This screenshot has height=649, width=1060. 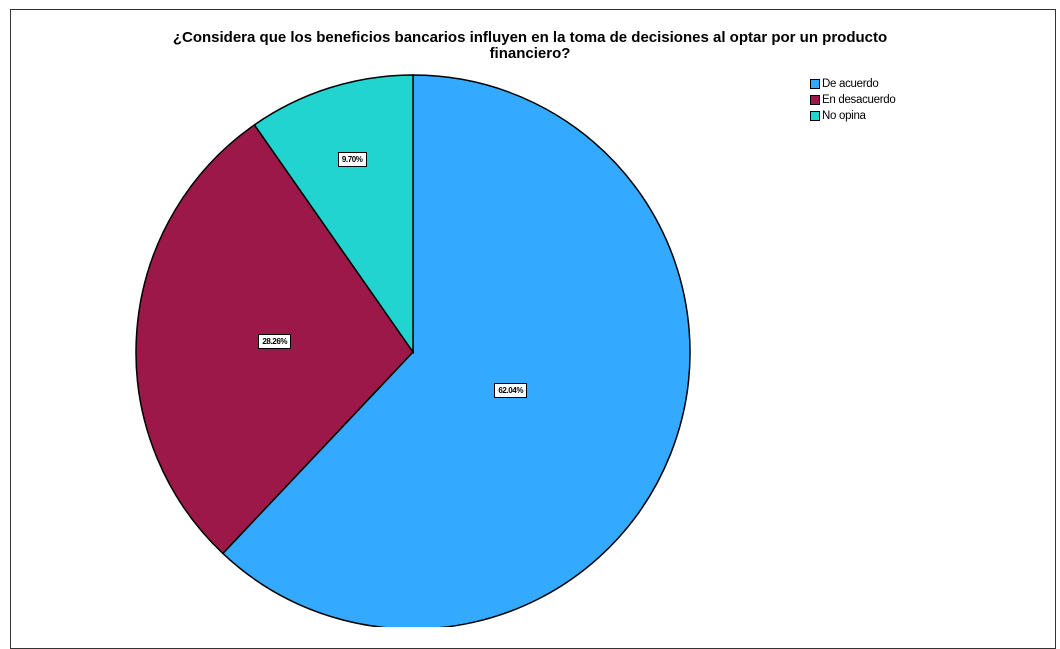 I want to click on slice-label-en-desacuerdo: 28.26%, so click(x=275, y=342).